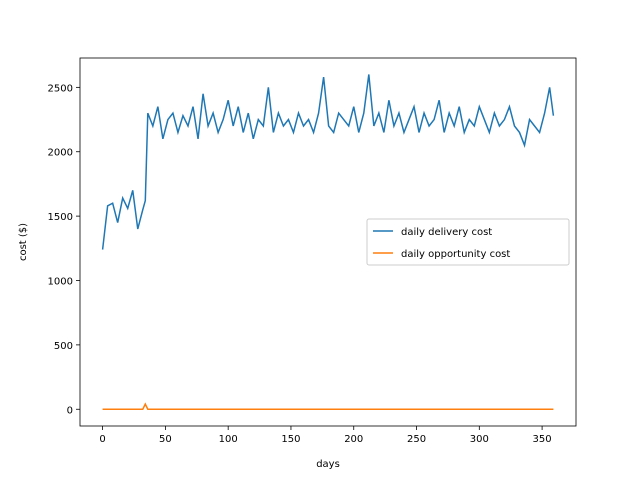 This screenshot has height=480, width=640. What do you see at coordinates (165, 439) in the screenshot?
I see `x-tick-label: 50` at bounding box center [165, 439].